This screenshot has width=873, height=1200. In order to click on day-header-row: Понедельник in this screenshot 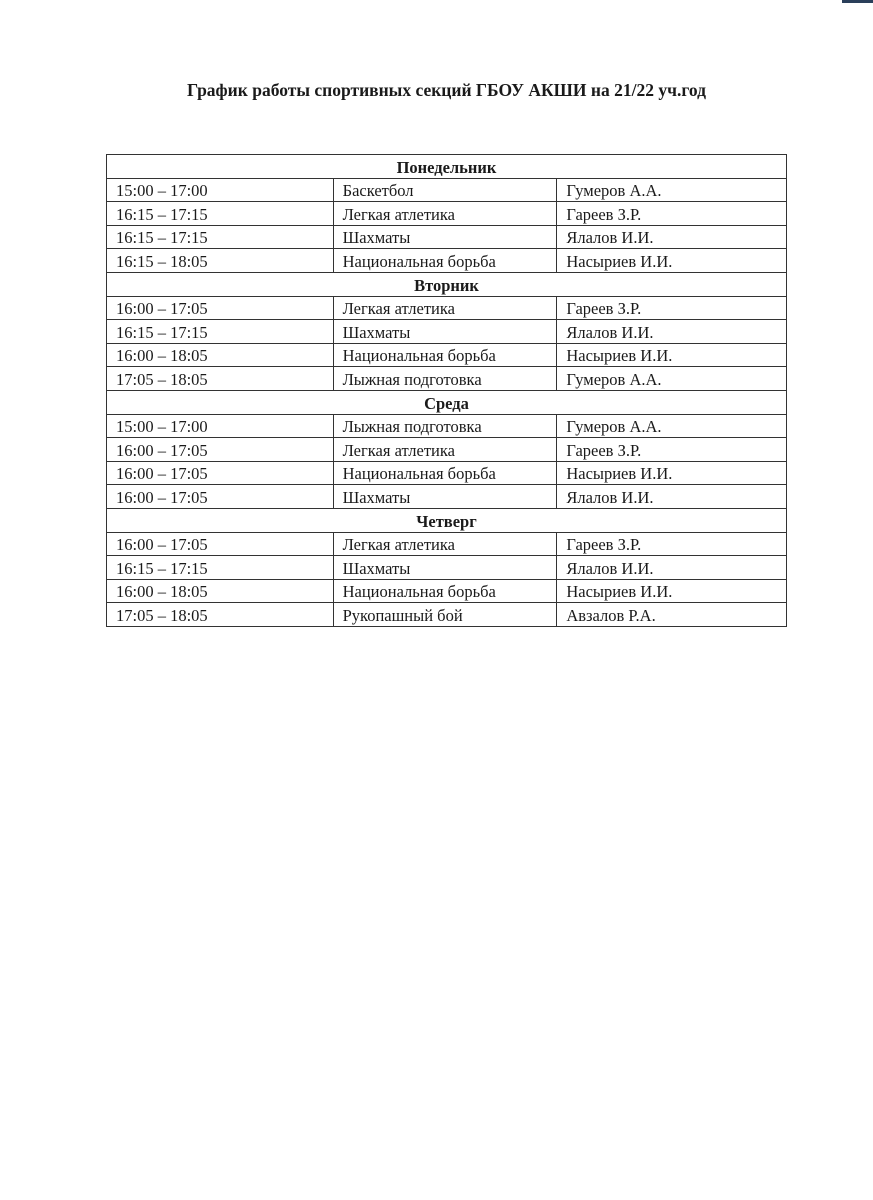, I will do `click(446, 166)`.